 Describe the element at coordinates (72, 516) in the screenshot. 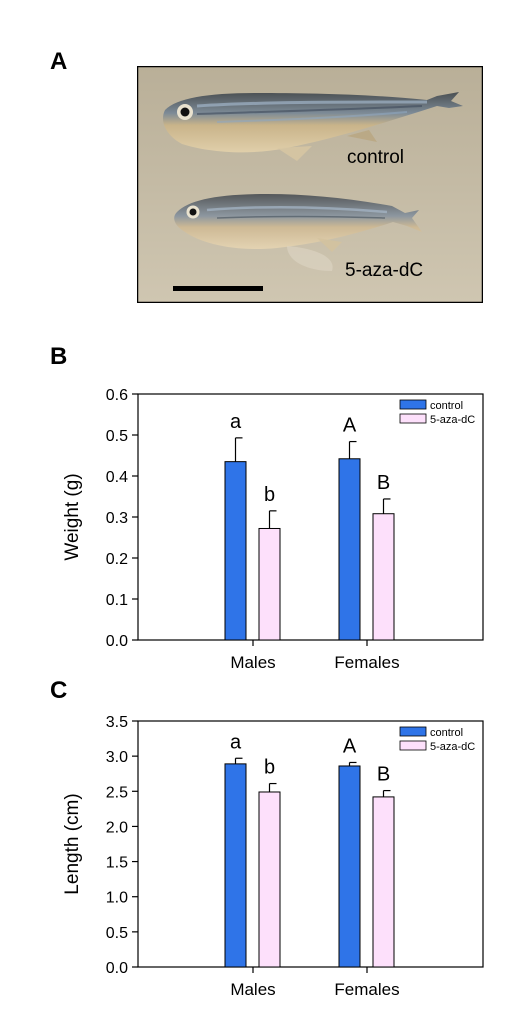

I see `y-axis-label: Weight (g)` at that location.